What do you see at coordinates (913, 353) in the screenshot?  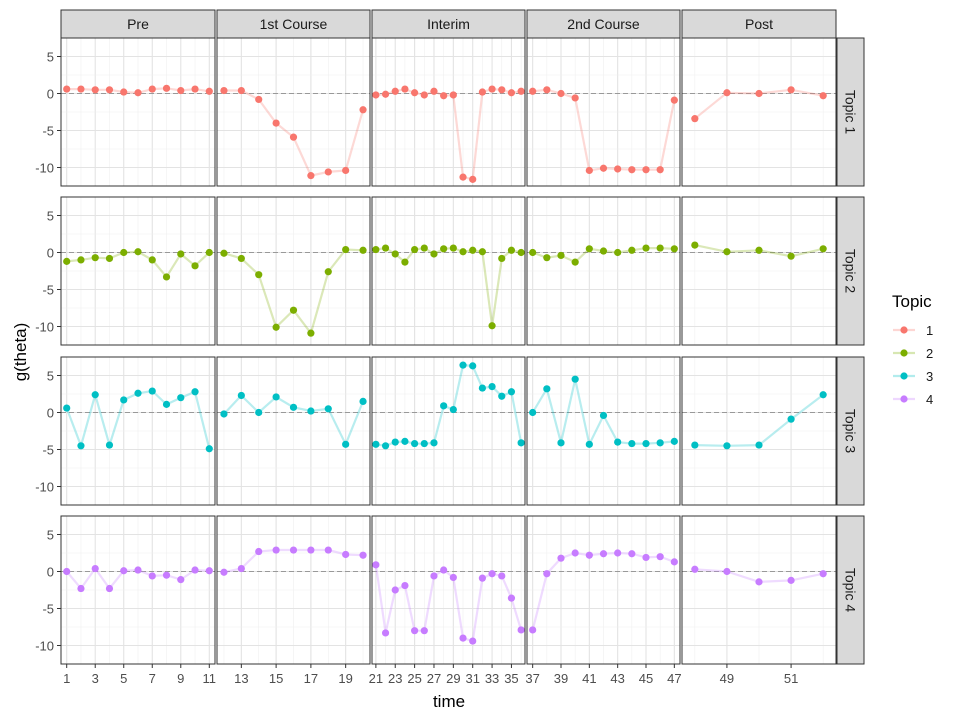 I see `legend-item-topic-2: 2` at bounding box center [913, 353].